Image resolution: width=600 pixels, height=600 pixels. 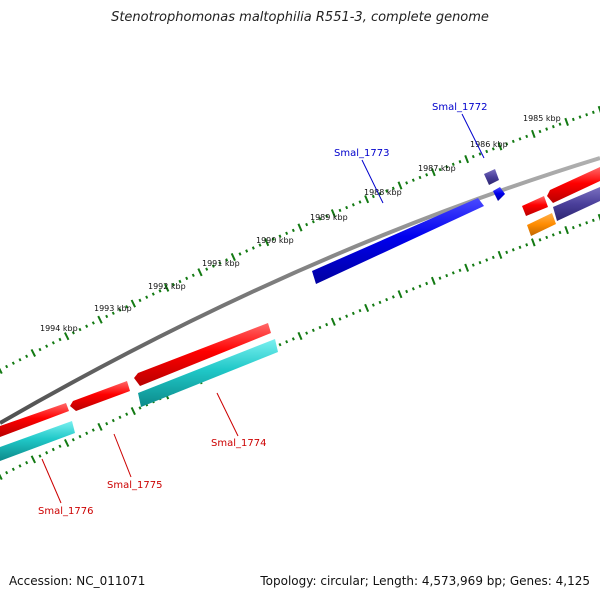 I want to click on gene-label-smal-1773: Smal_1773, so click(x=361, y=153).